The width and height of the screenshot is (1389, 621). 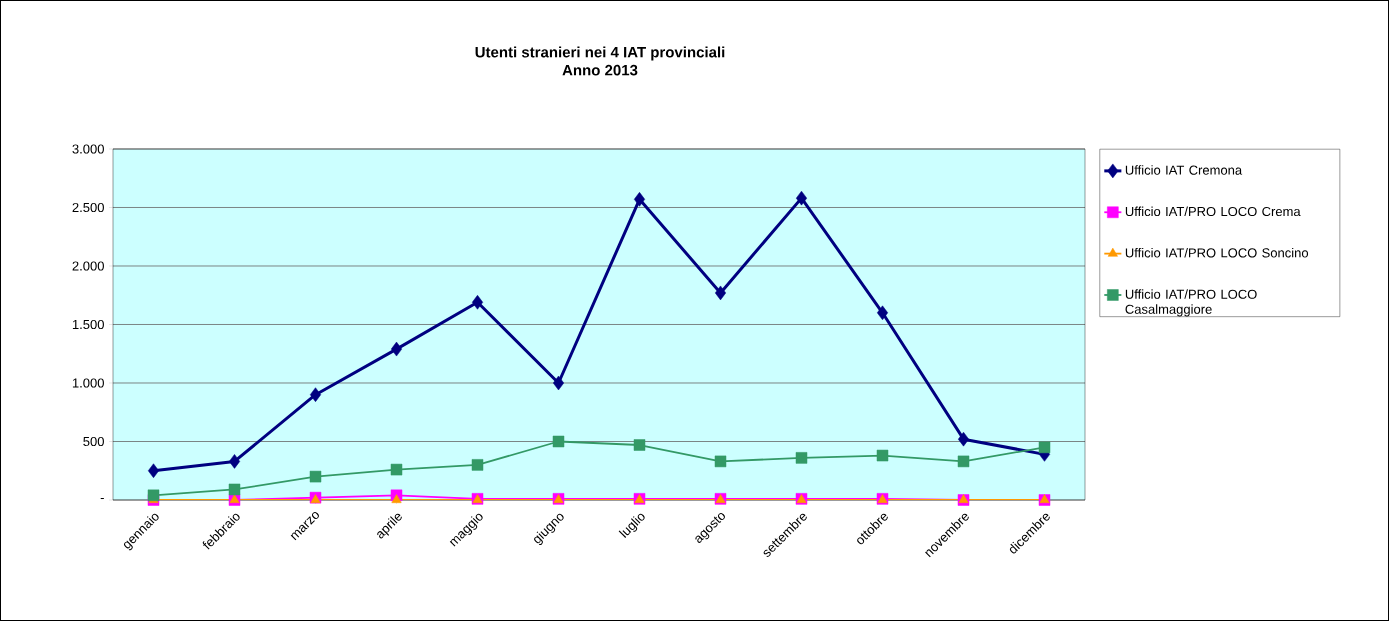 I want to click on y-tick-label: 1.000, so click(x=88, y=383).